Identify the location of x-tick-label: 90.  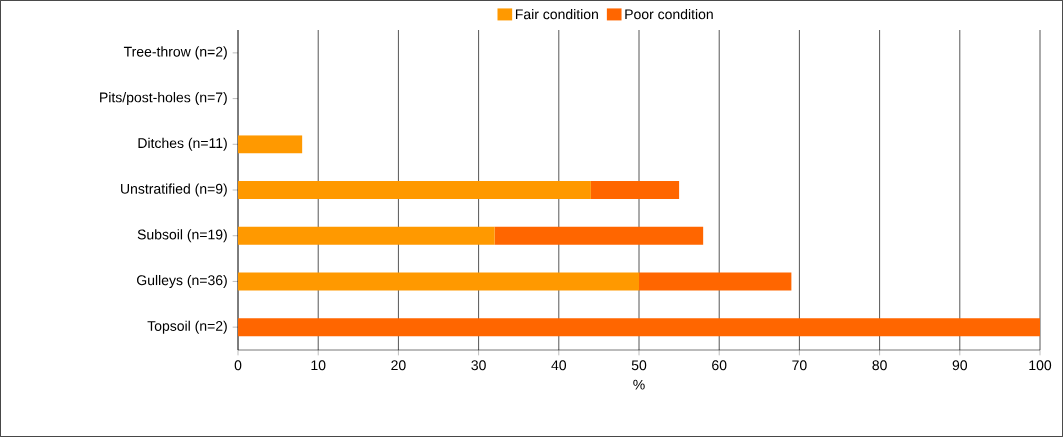
(960, 365).